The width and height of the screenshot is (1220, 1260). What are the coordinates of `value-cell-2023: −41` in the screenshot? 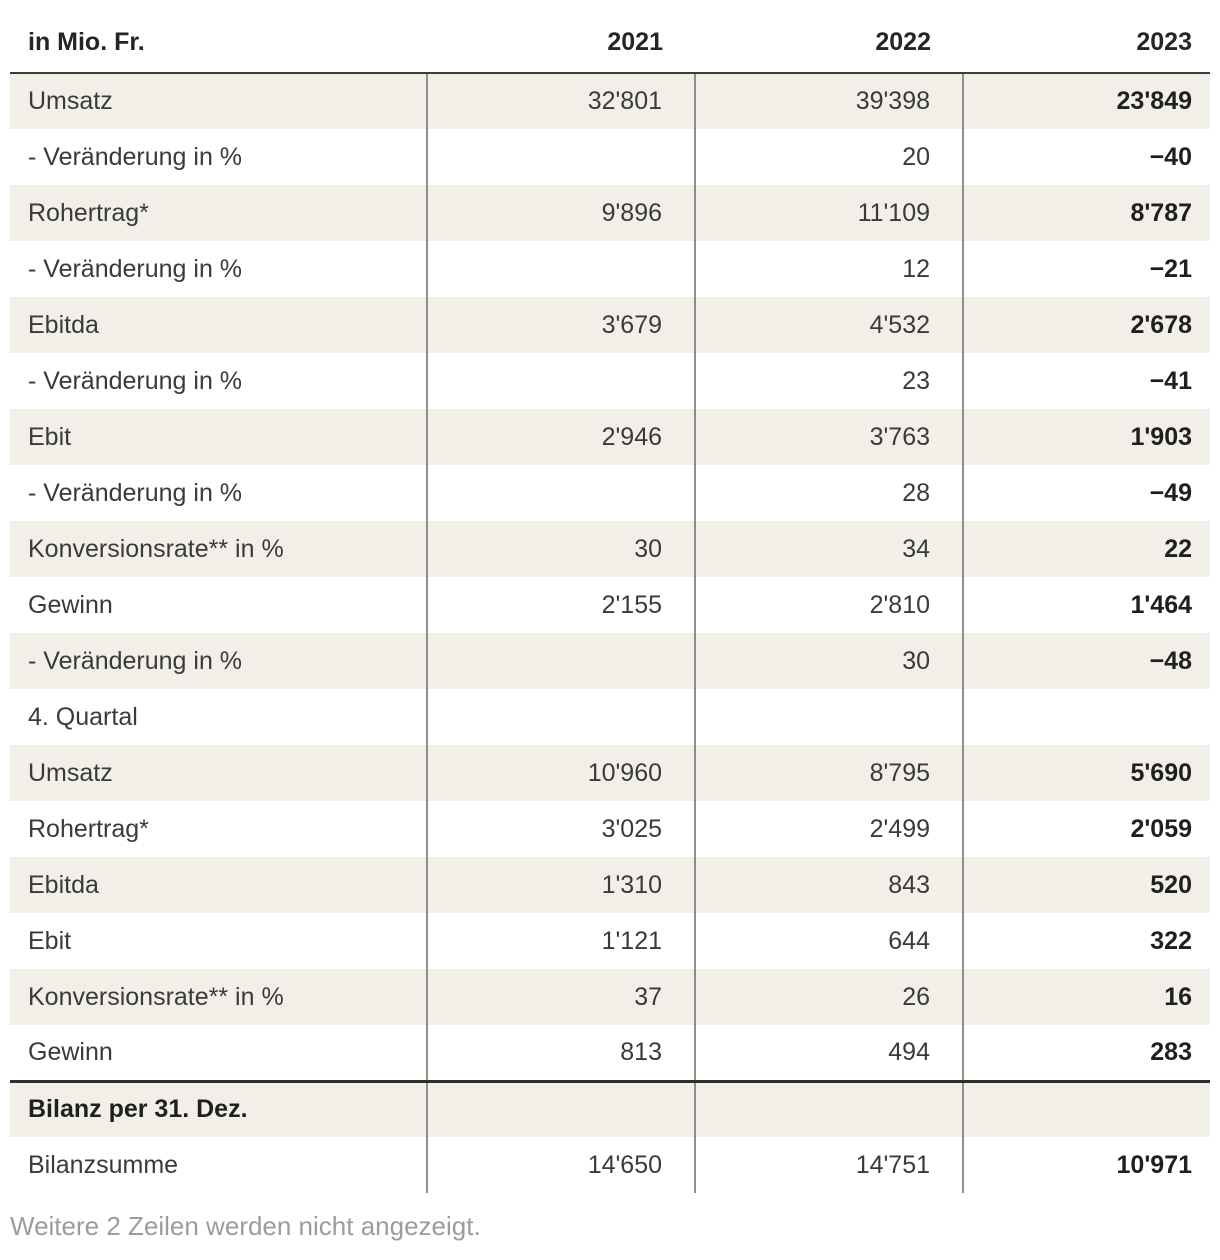 It's located at (1086, 381).